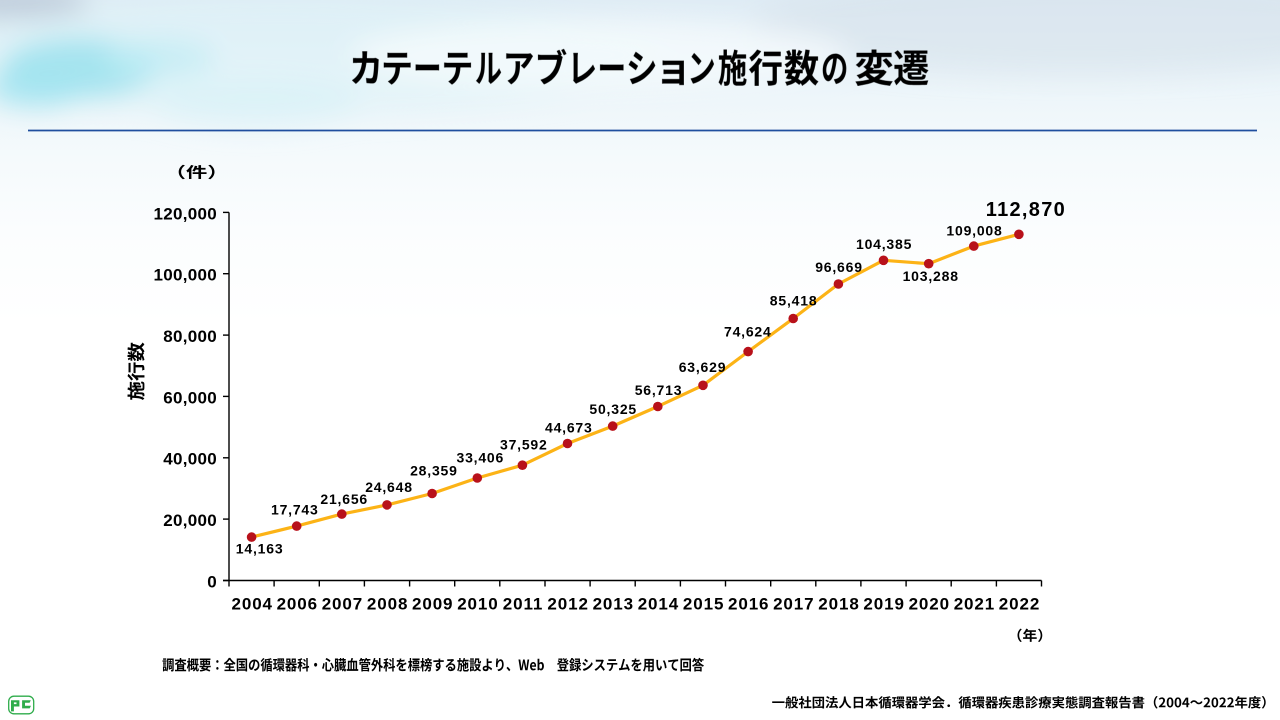  I want to click on svg-text: 50,325, so click(613, 409).